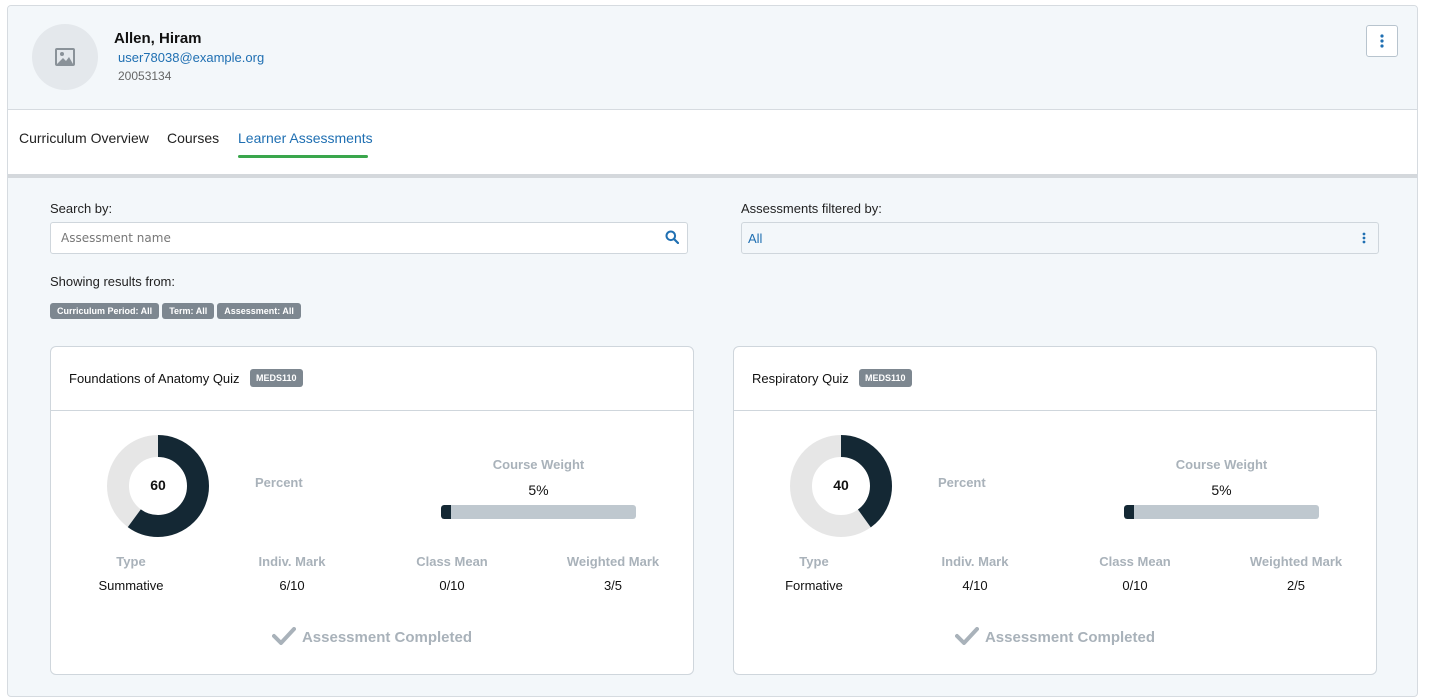 Image resolution: width=1429 pixels, height=697 pixels. I want to click on assessment-title: Respiratory Quiz, so click(800, 378).